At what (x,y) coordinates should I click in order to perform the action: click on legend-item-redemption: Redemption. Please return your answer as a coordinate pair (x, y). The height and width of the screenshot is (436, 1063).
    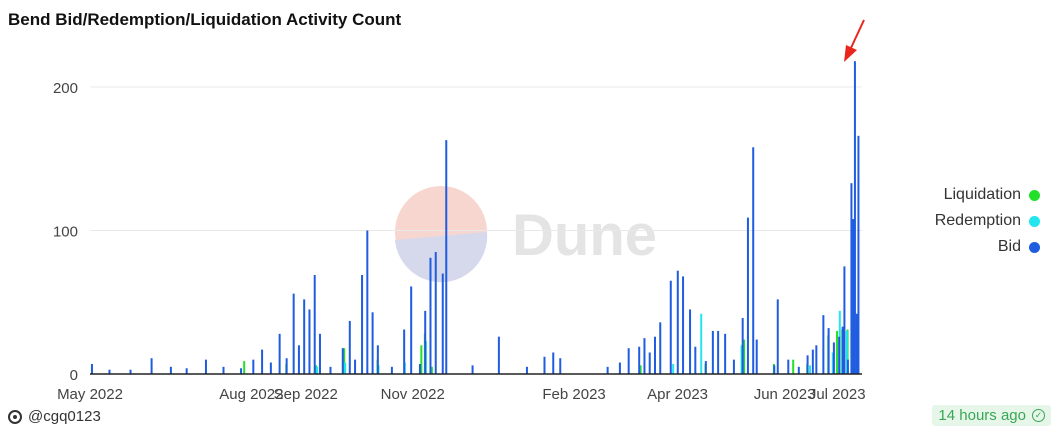
    Looking at the image, I should click on (960, 221).